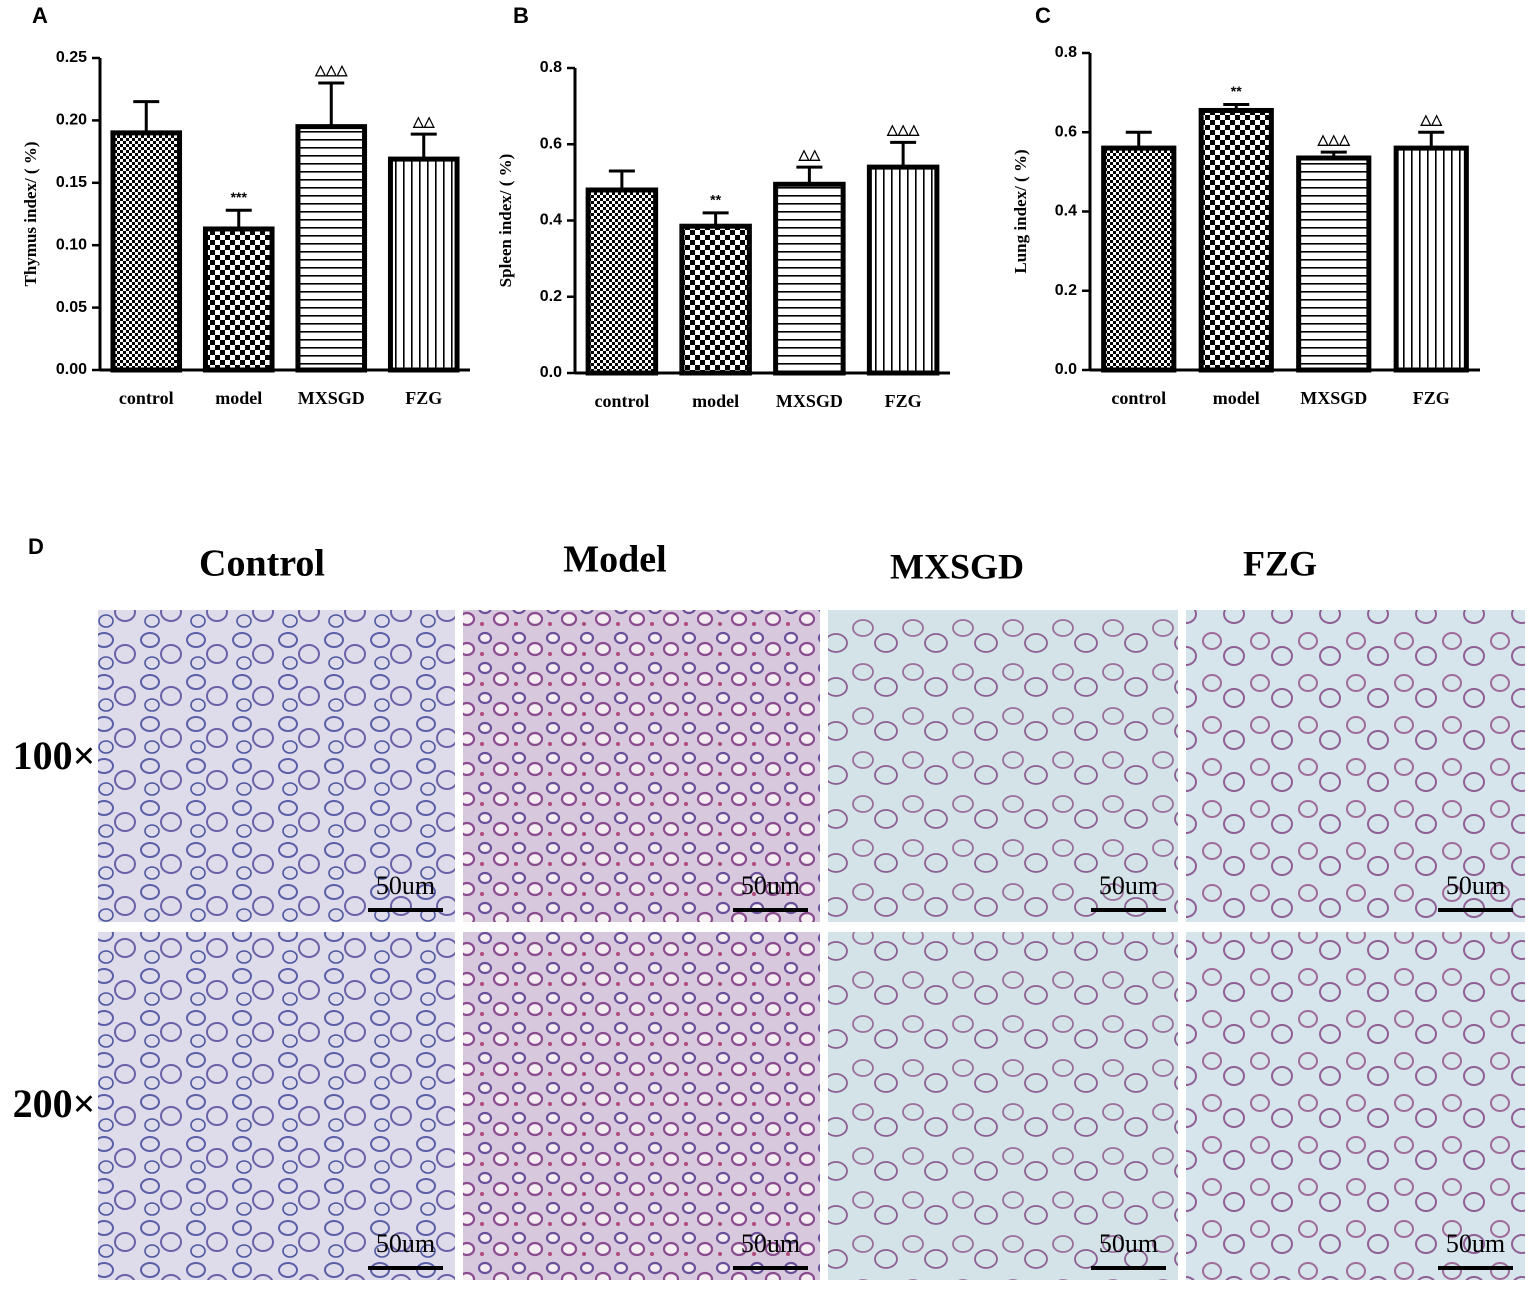 The image size is (1535, 1301). I want to click on y-tick-label: 0.20, so click(71, 120).